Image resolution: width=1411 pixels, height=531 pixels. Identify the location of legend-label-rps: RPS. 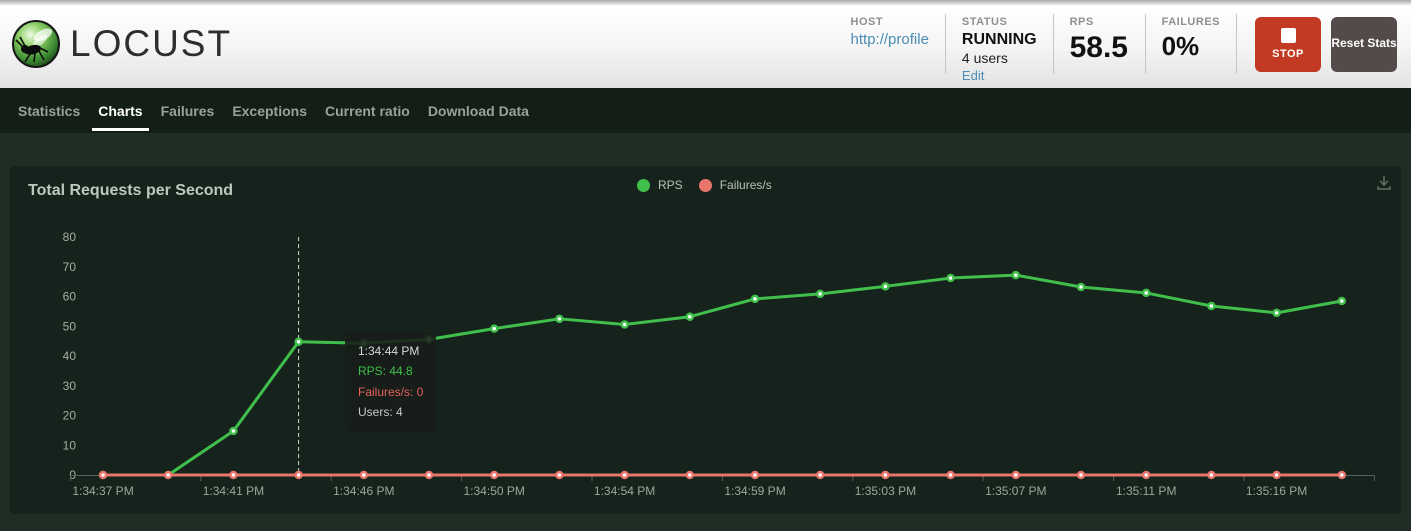
(670, 185).